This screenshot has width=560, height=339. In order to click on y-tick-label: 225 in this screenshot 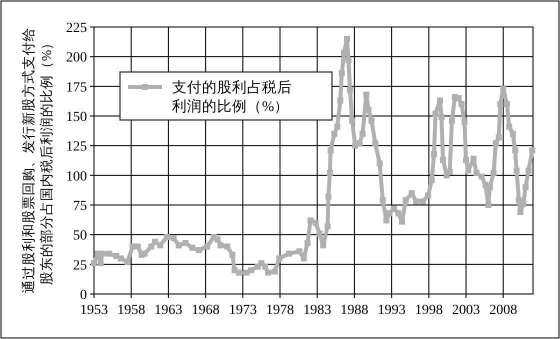, I will do `click(76, 28)`.